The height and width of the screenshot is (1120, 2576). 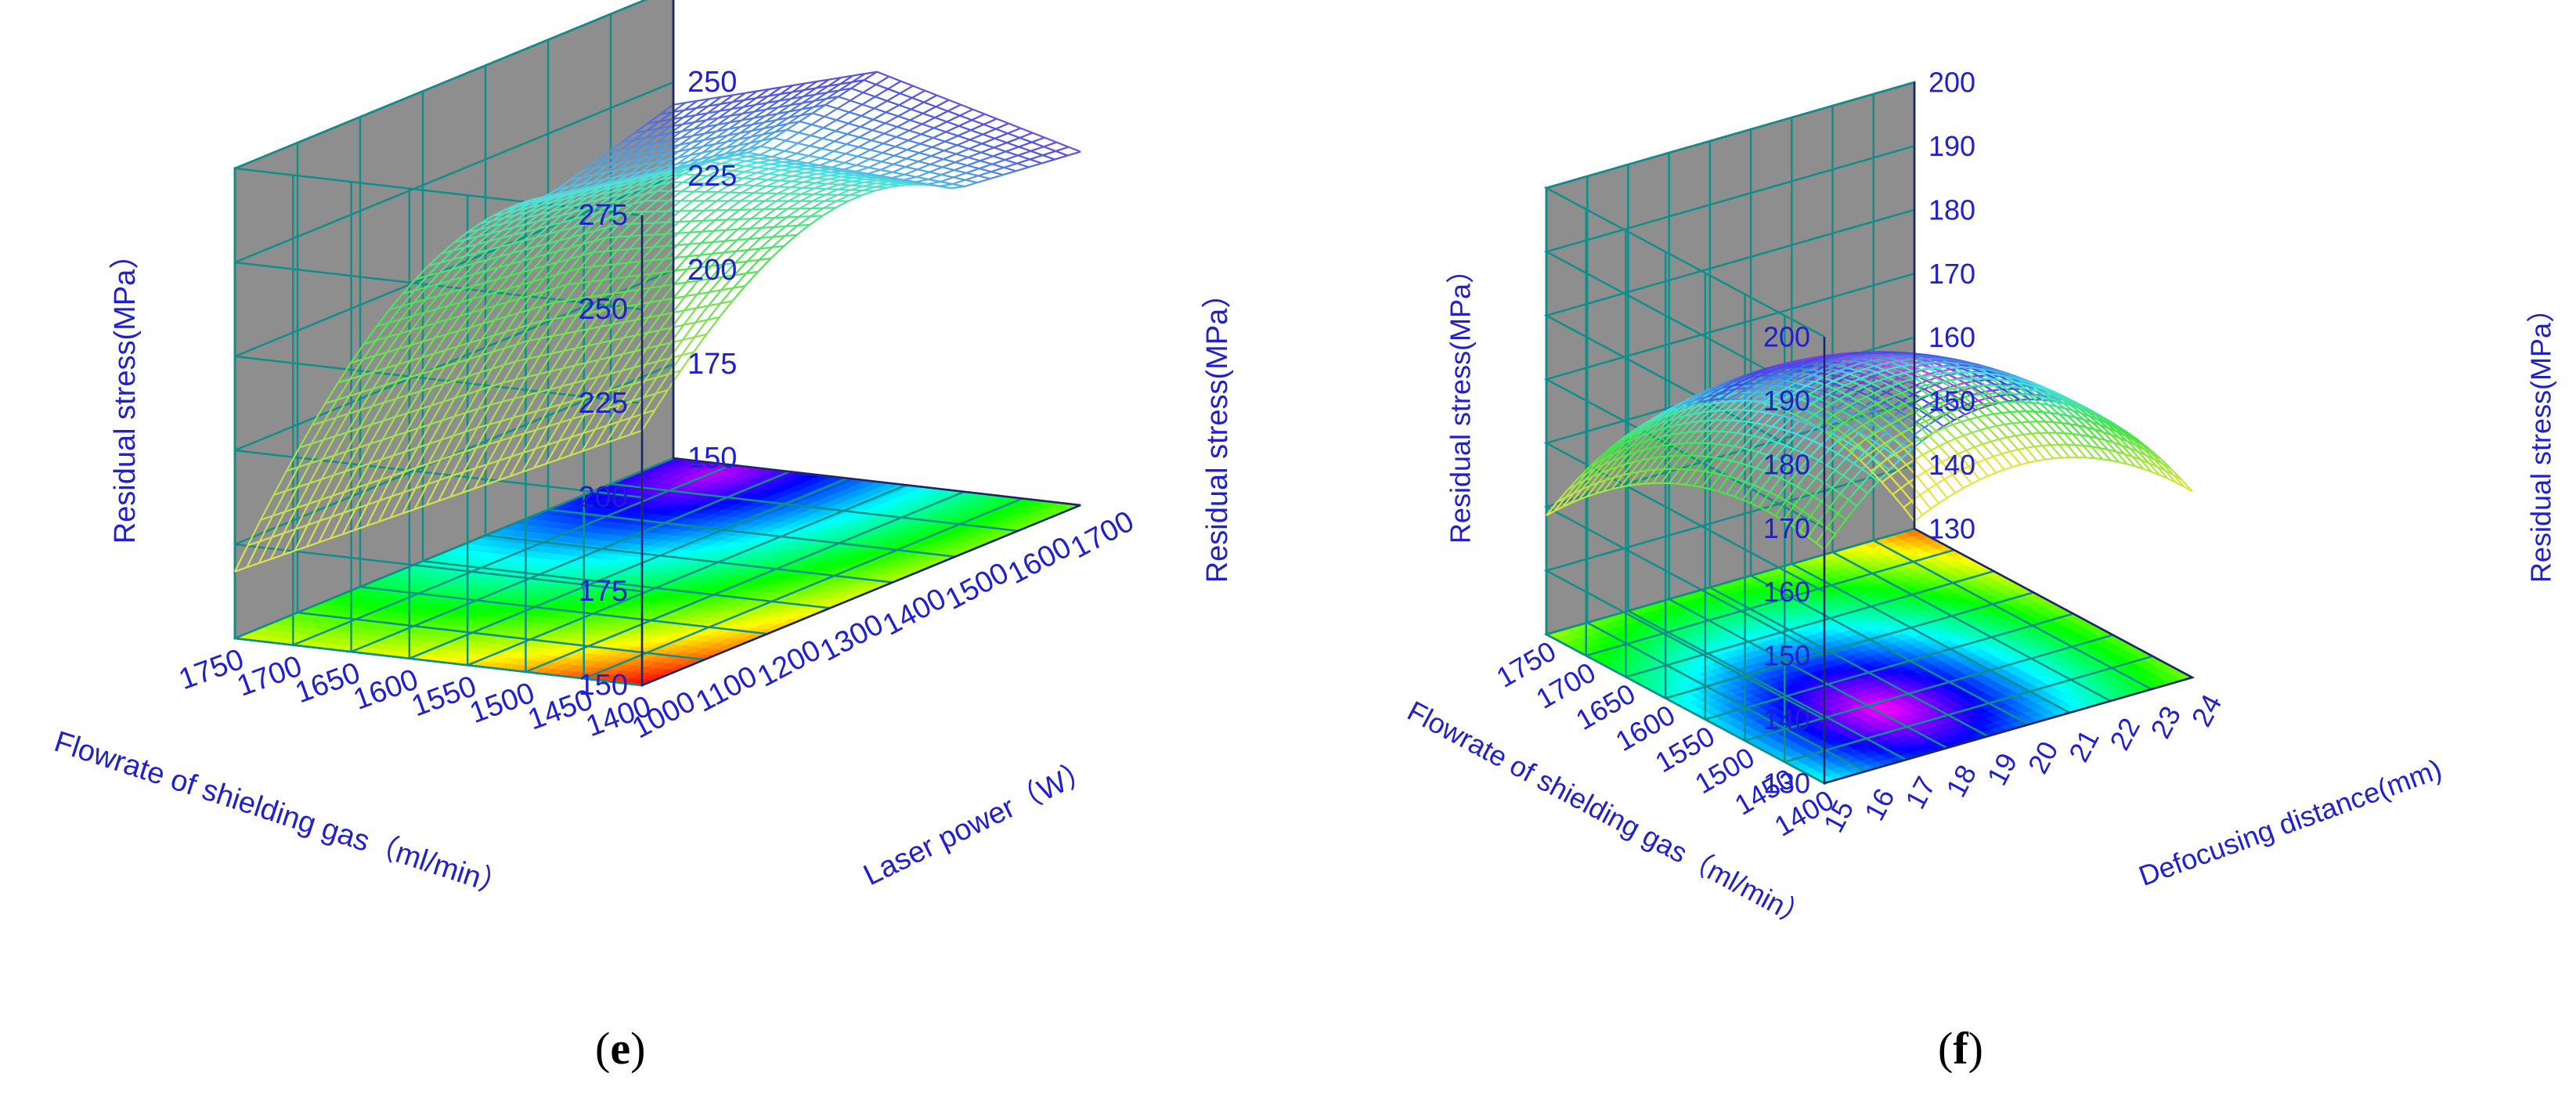 What do you see at coordinates (503, 703) in the screenshot?
I see `y-tick-label: 1500` at bounding box center [503, 703].